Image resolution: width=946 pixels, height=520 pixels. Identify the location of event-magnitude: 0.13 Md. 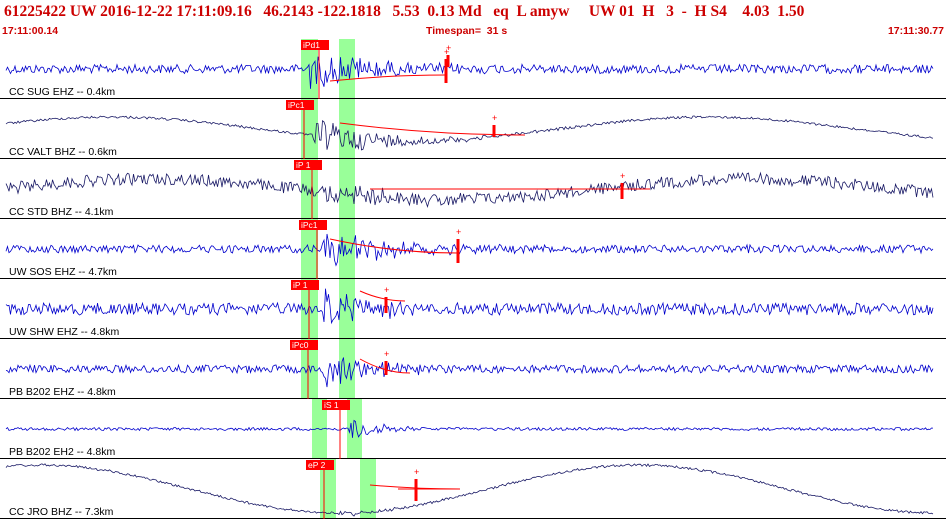
(454, 11).